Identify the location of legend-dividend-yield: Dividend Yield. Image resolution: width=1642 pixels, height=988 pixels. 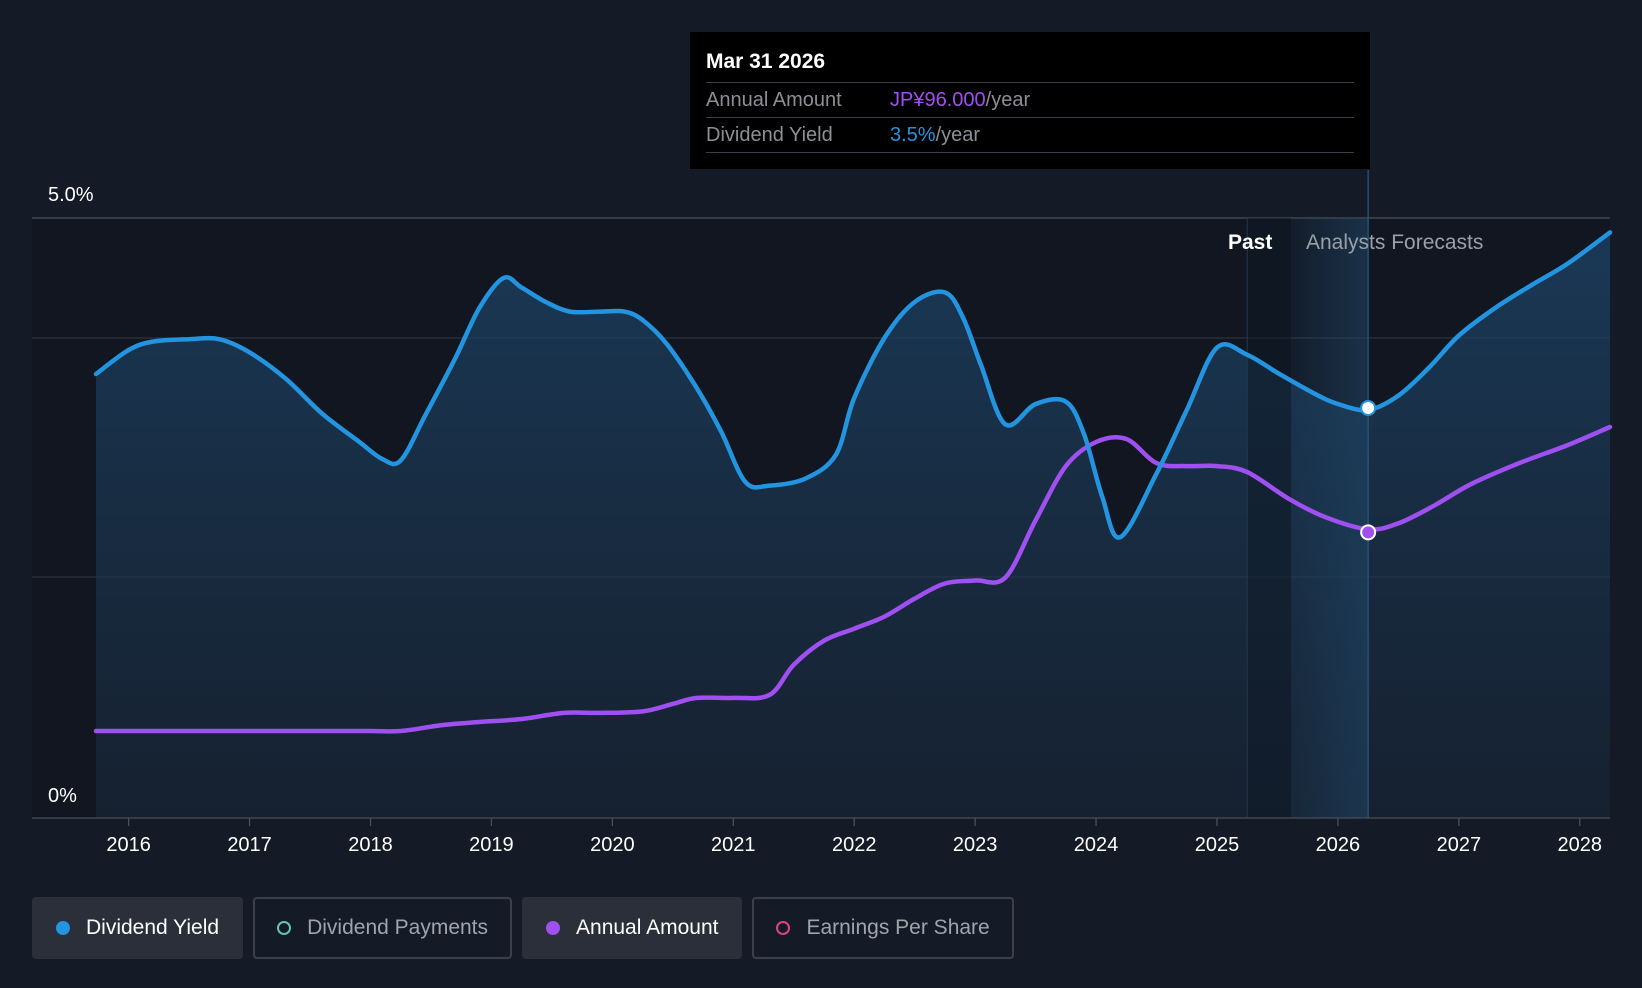
(138, 928).